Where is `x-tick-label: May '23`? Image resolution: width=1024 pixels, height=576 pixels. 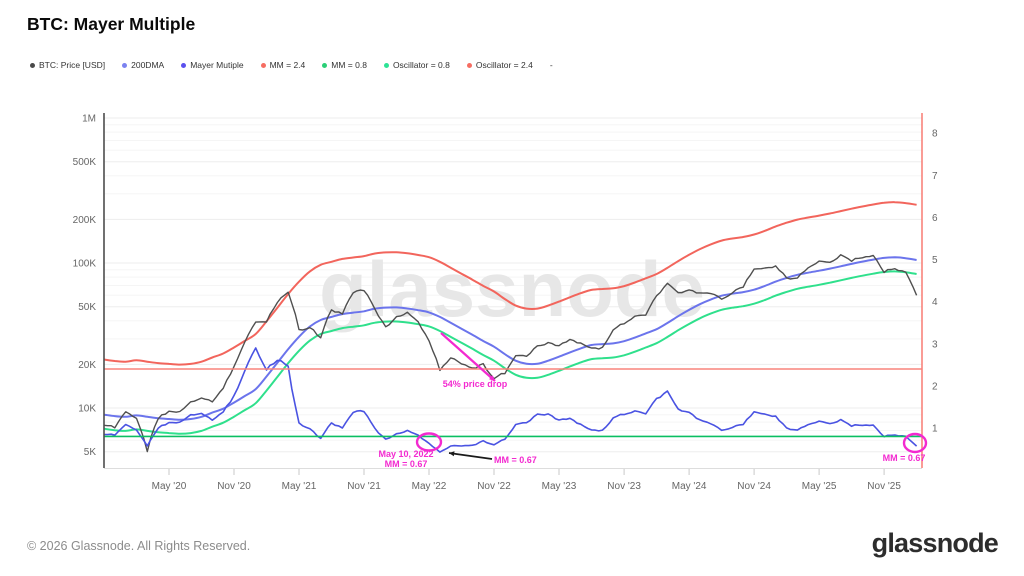 x-tick-label: May '23 is located at coordinates (559, 486).